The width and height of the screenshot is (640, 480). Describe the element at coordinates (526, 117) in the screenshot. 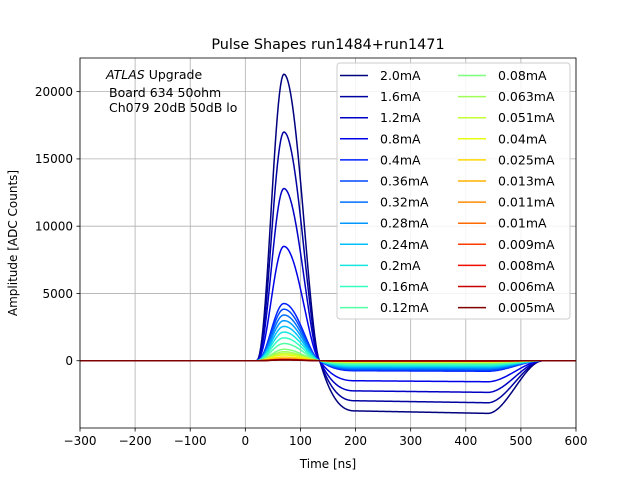

I see `legend-label: 0.051mA` at that location.